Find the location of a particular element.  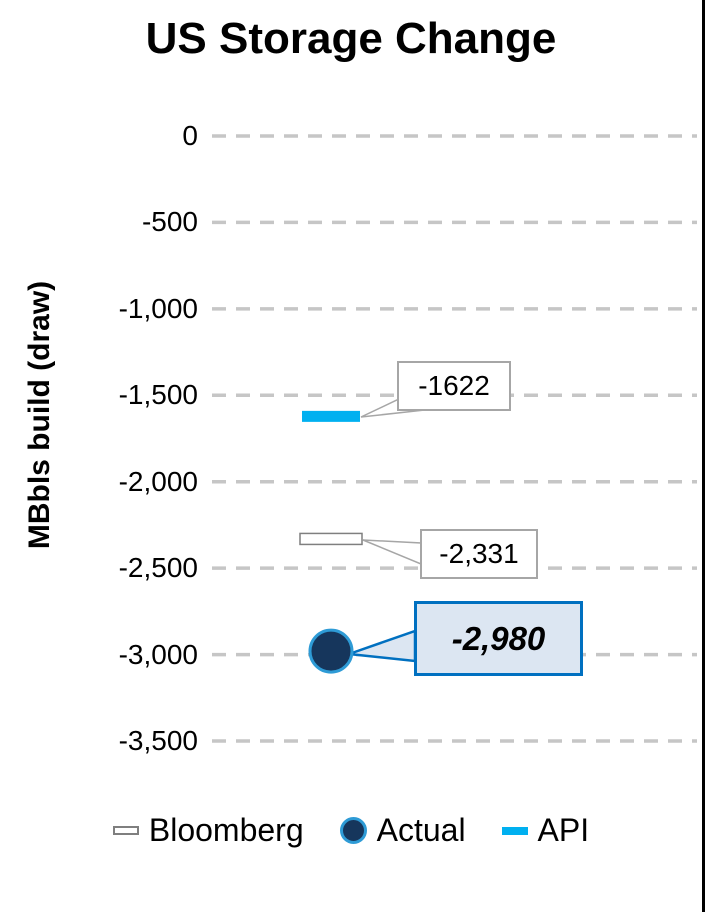

api-marker-icon is located at coordinates (514, 830).